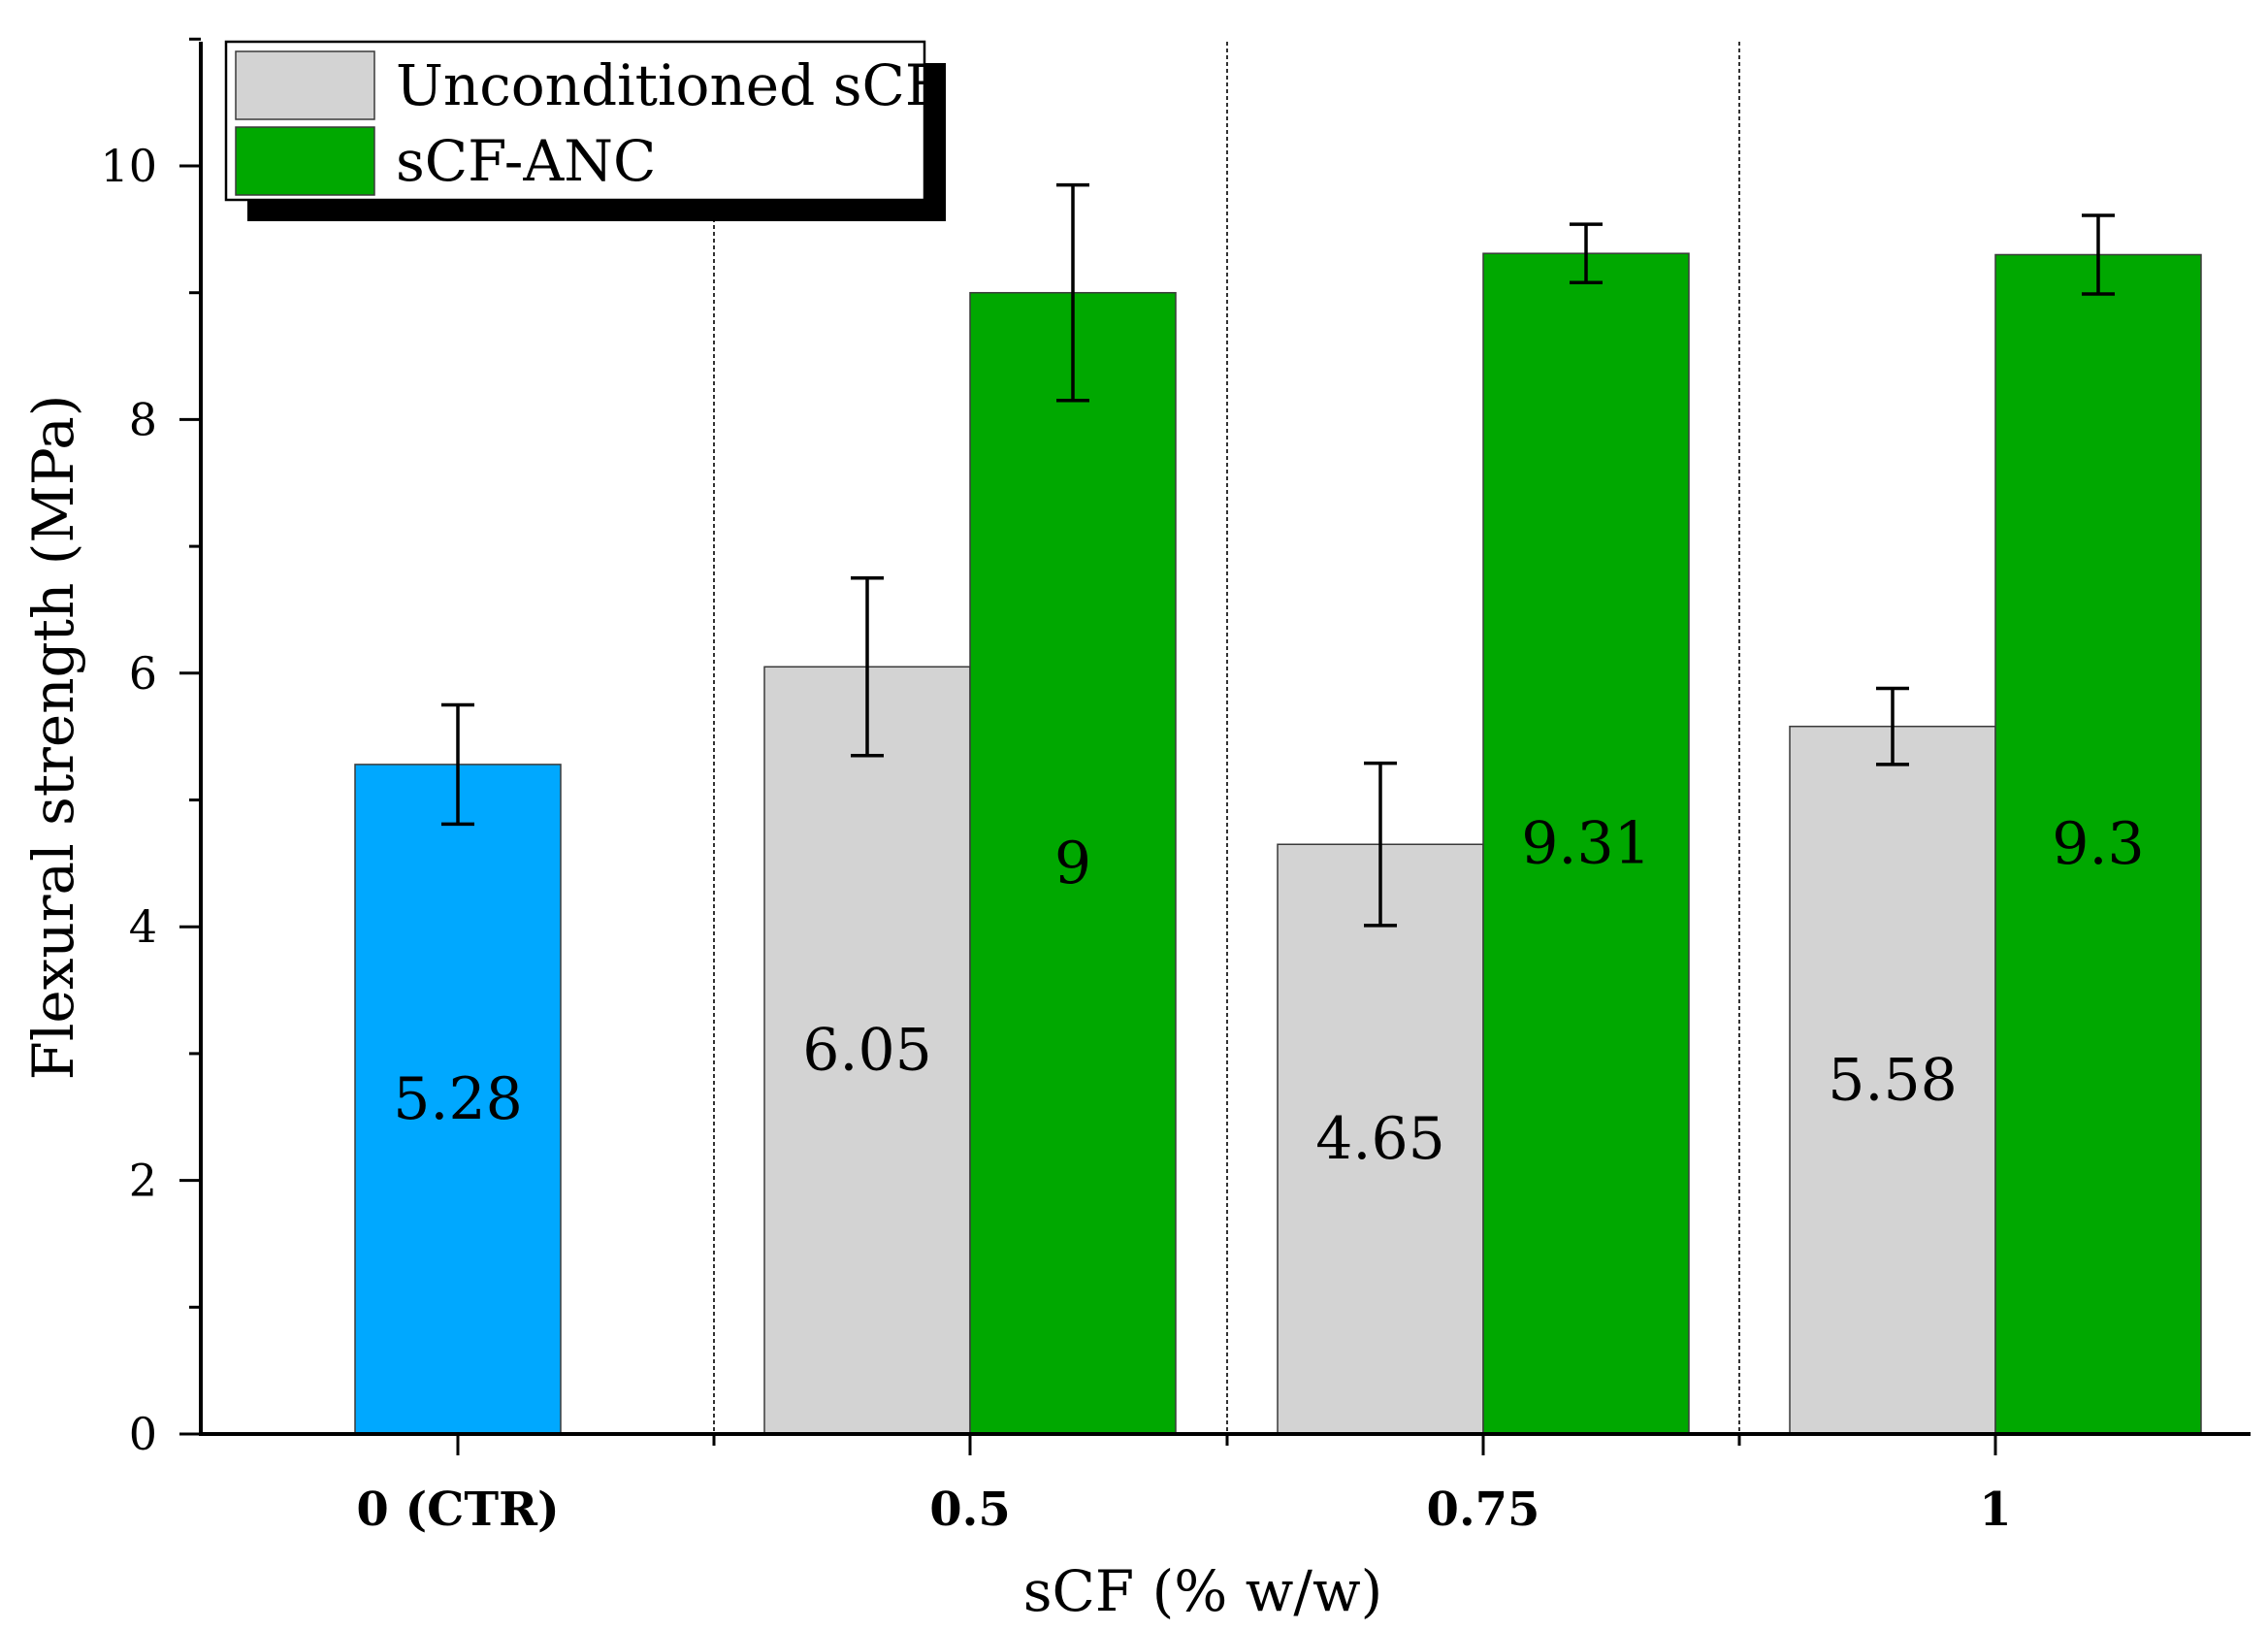 This screenshot has height=1630, width=2268. I want to click on y-tick-label-2: 2, so click(143, 1181).